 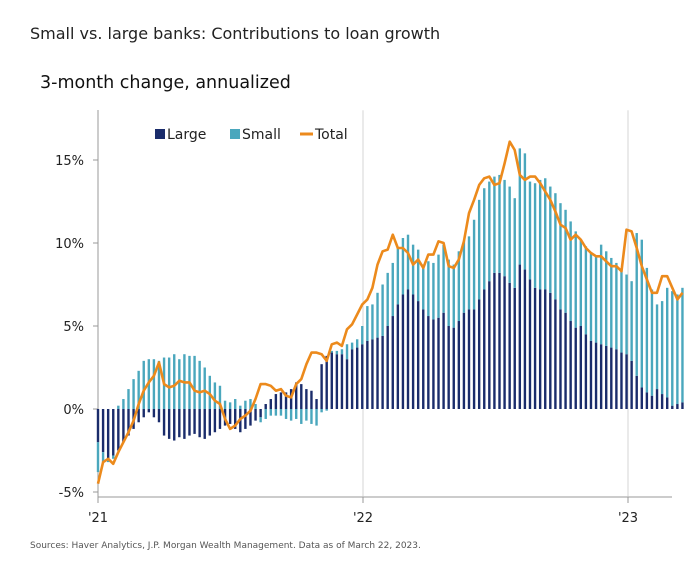 What do you see at coordinates (73, 410) in the screenshot?
I see `y-tick-label: 0%` at bounding box center [73, 410].